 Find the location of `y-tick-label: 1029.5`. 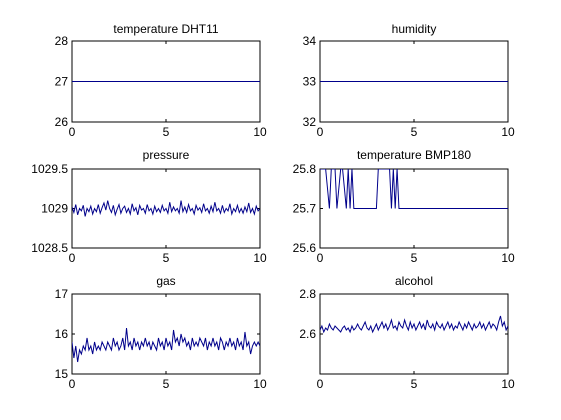

y-tick-label: 1029.5 is located at coordinates (49, 169).